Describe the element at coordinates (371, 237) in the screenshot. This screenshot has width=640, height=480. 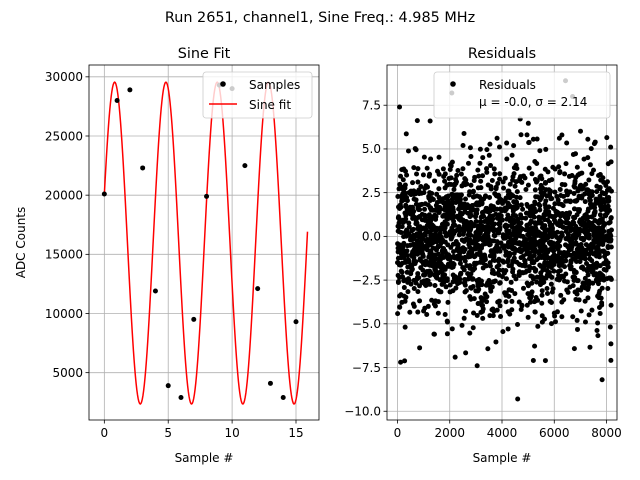
I see `residuals-ytick-label: 0.0` at that location.